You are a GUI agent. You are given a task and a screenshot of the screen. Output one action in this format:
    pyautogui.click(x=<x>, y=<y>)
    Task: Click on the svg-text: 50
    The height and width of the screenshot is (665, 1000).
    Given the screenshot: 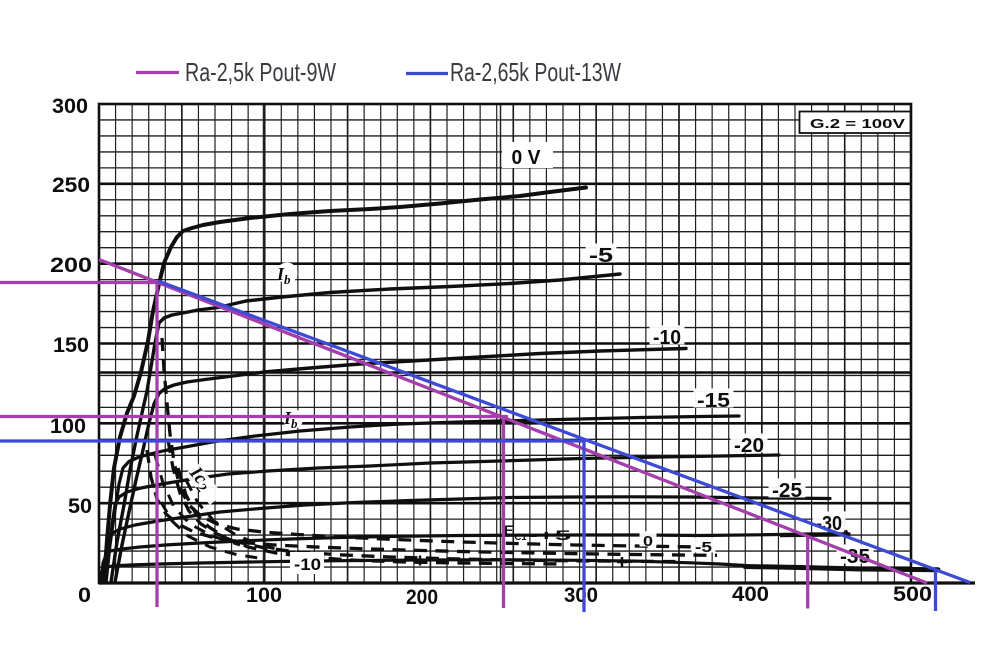 What is the action you would take?
    pyautogui.click(x=80, y=506)
    